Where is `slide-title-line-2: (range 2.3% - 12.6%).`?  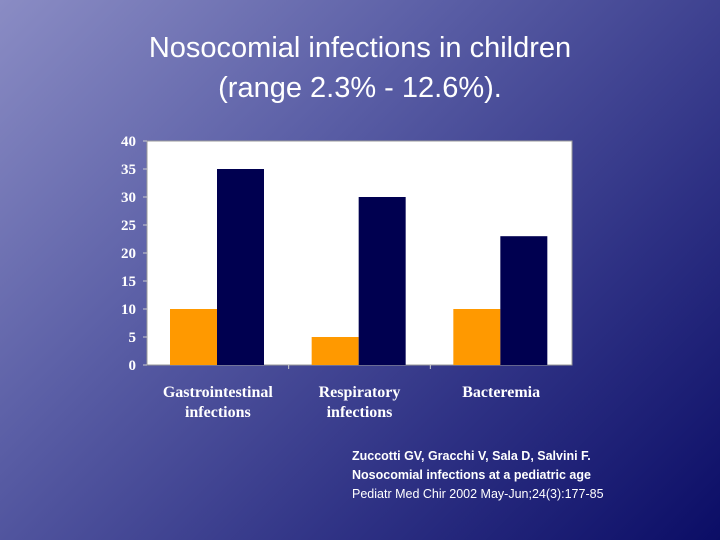 slide-title-line-2: (range 2.3% - 12.6%). is located at coordinates (360, 88).